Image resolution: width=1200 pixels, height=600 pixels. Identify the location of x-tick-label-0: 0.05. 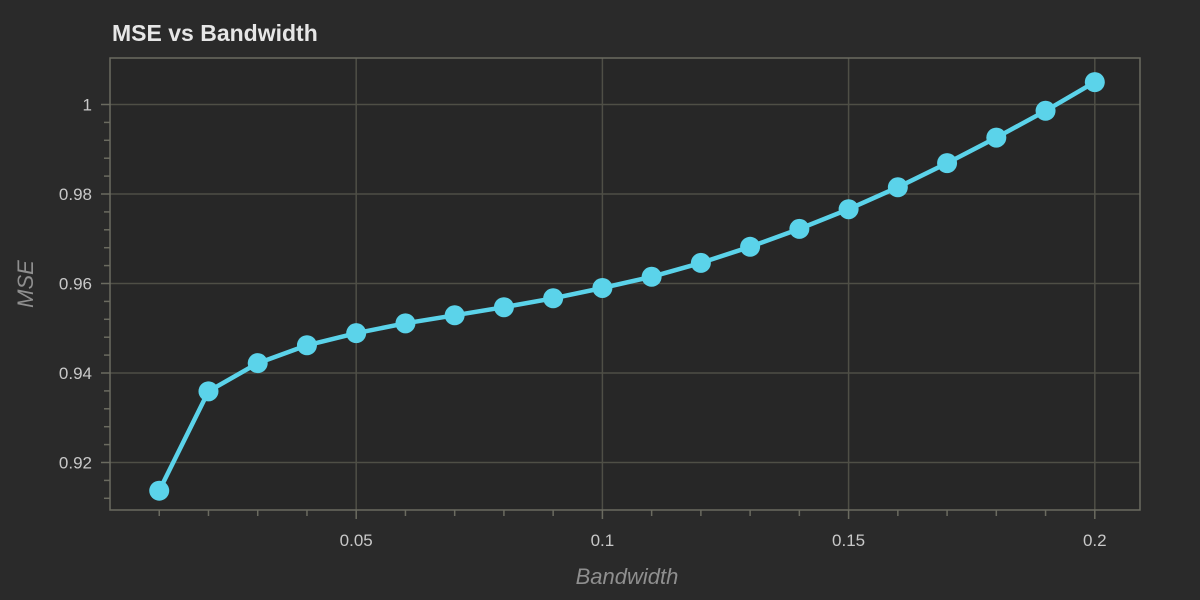
(356, 540).